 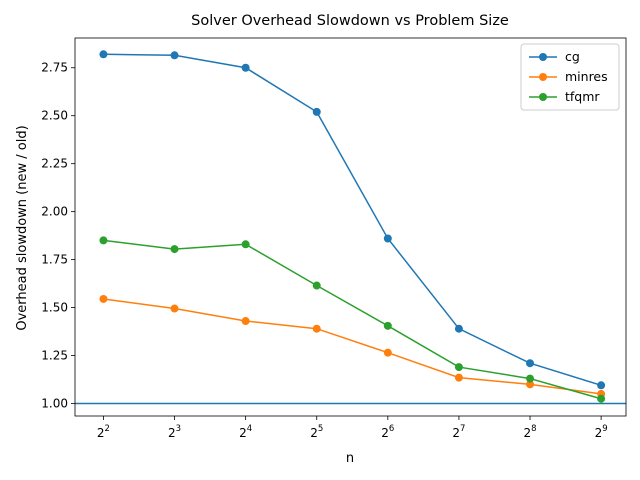 What do you see at coordinates (54, 68) in the screenshot?
I see `y-tick-label: 2.75` at bounding box center [54, 68].